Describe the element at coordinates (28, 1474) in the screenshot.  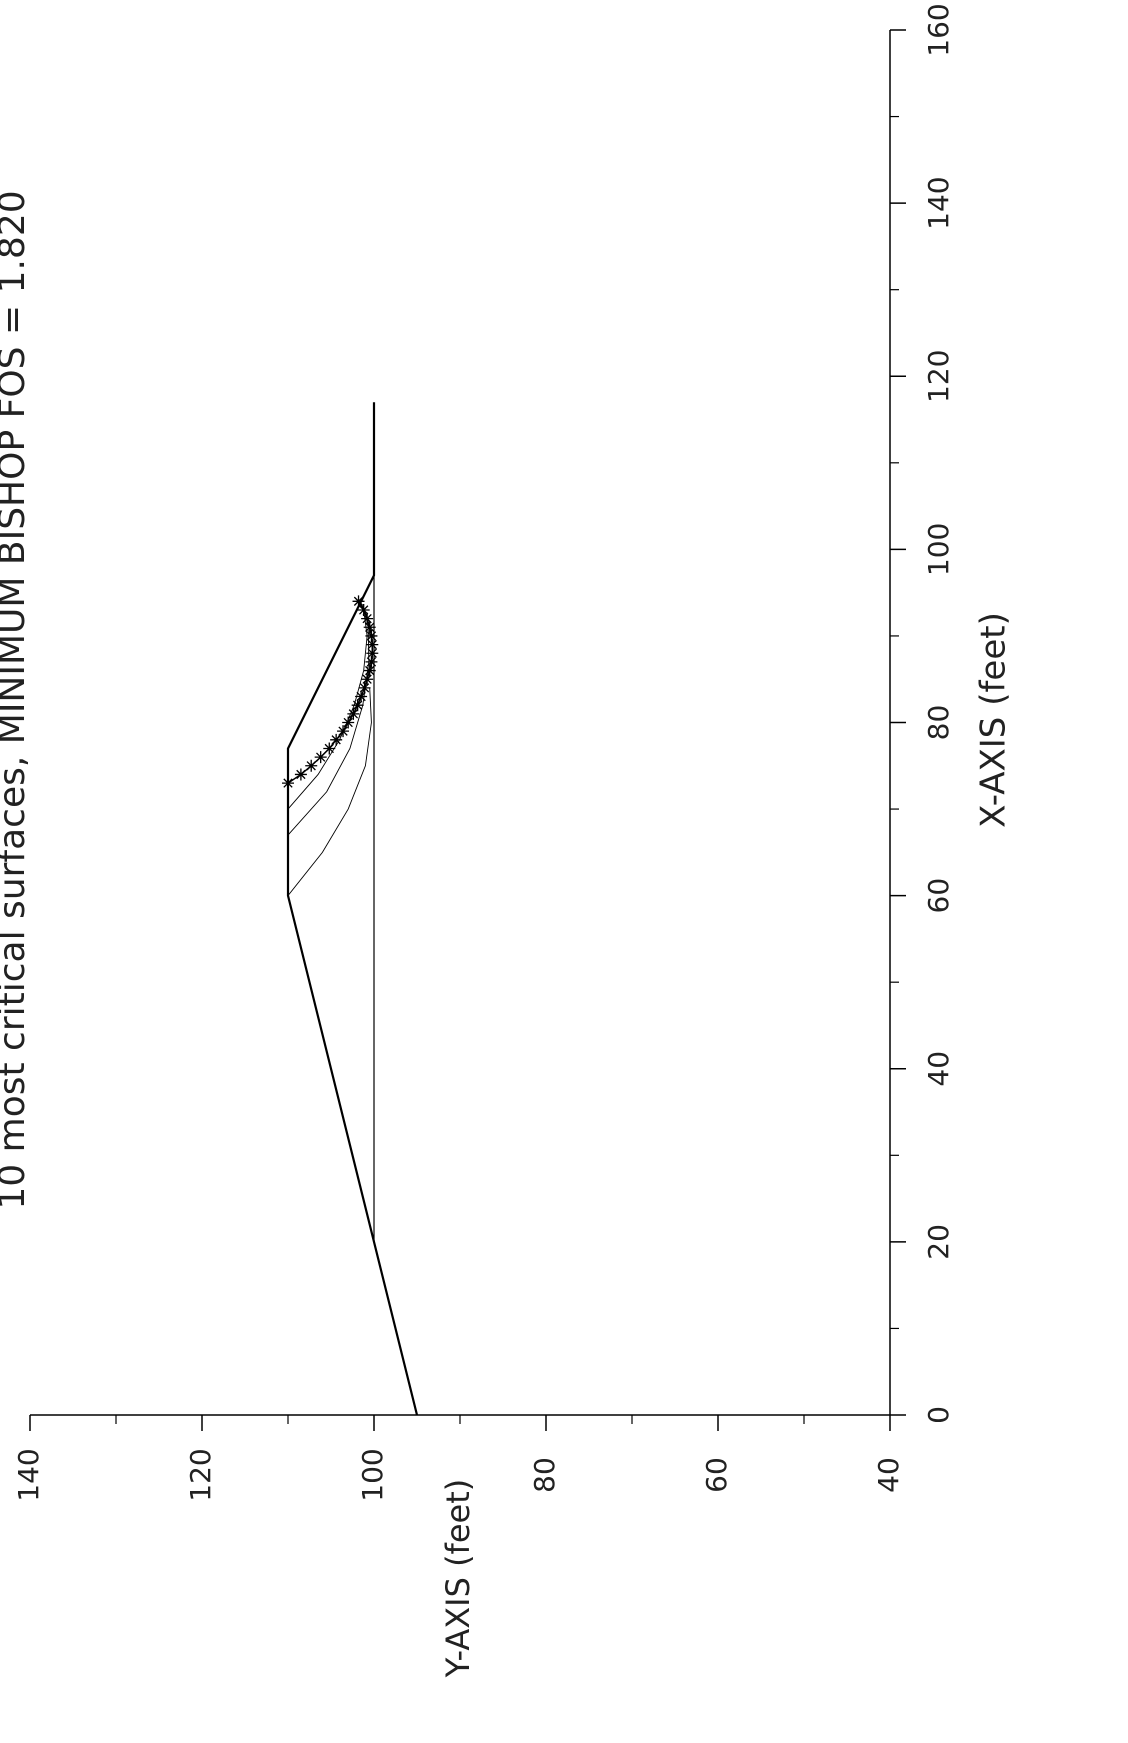
I see `y-tick-label: 140` at that location.